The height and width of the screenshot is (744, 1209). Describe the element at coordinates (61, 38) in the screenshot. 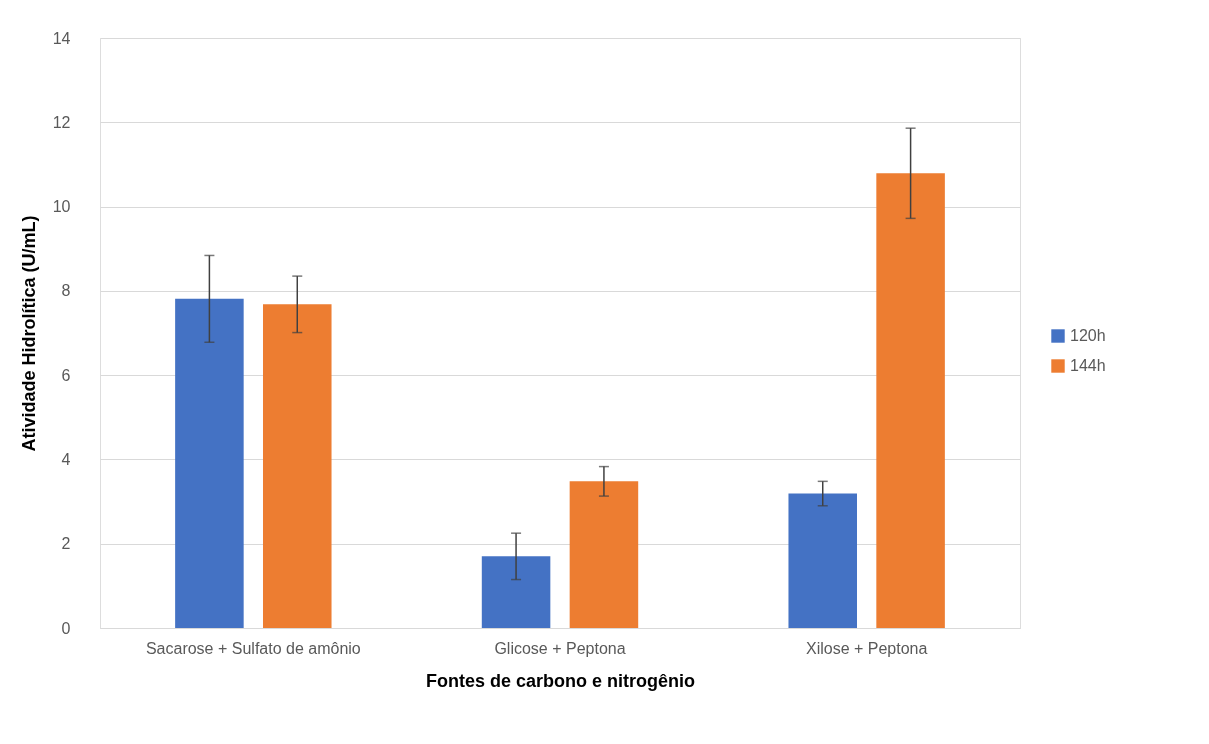

I see `y-tick-label: 14` at that location.